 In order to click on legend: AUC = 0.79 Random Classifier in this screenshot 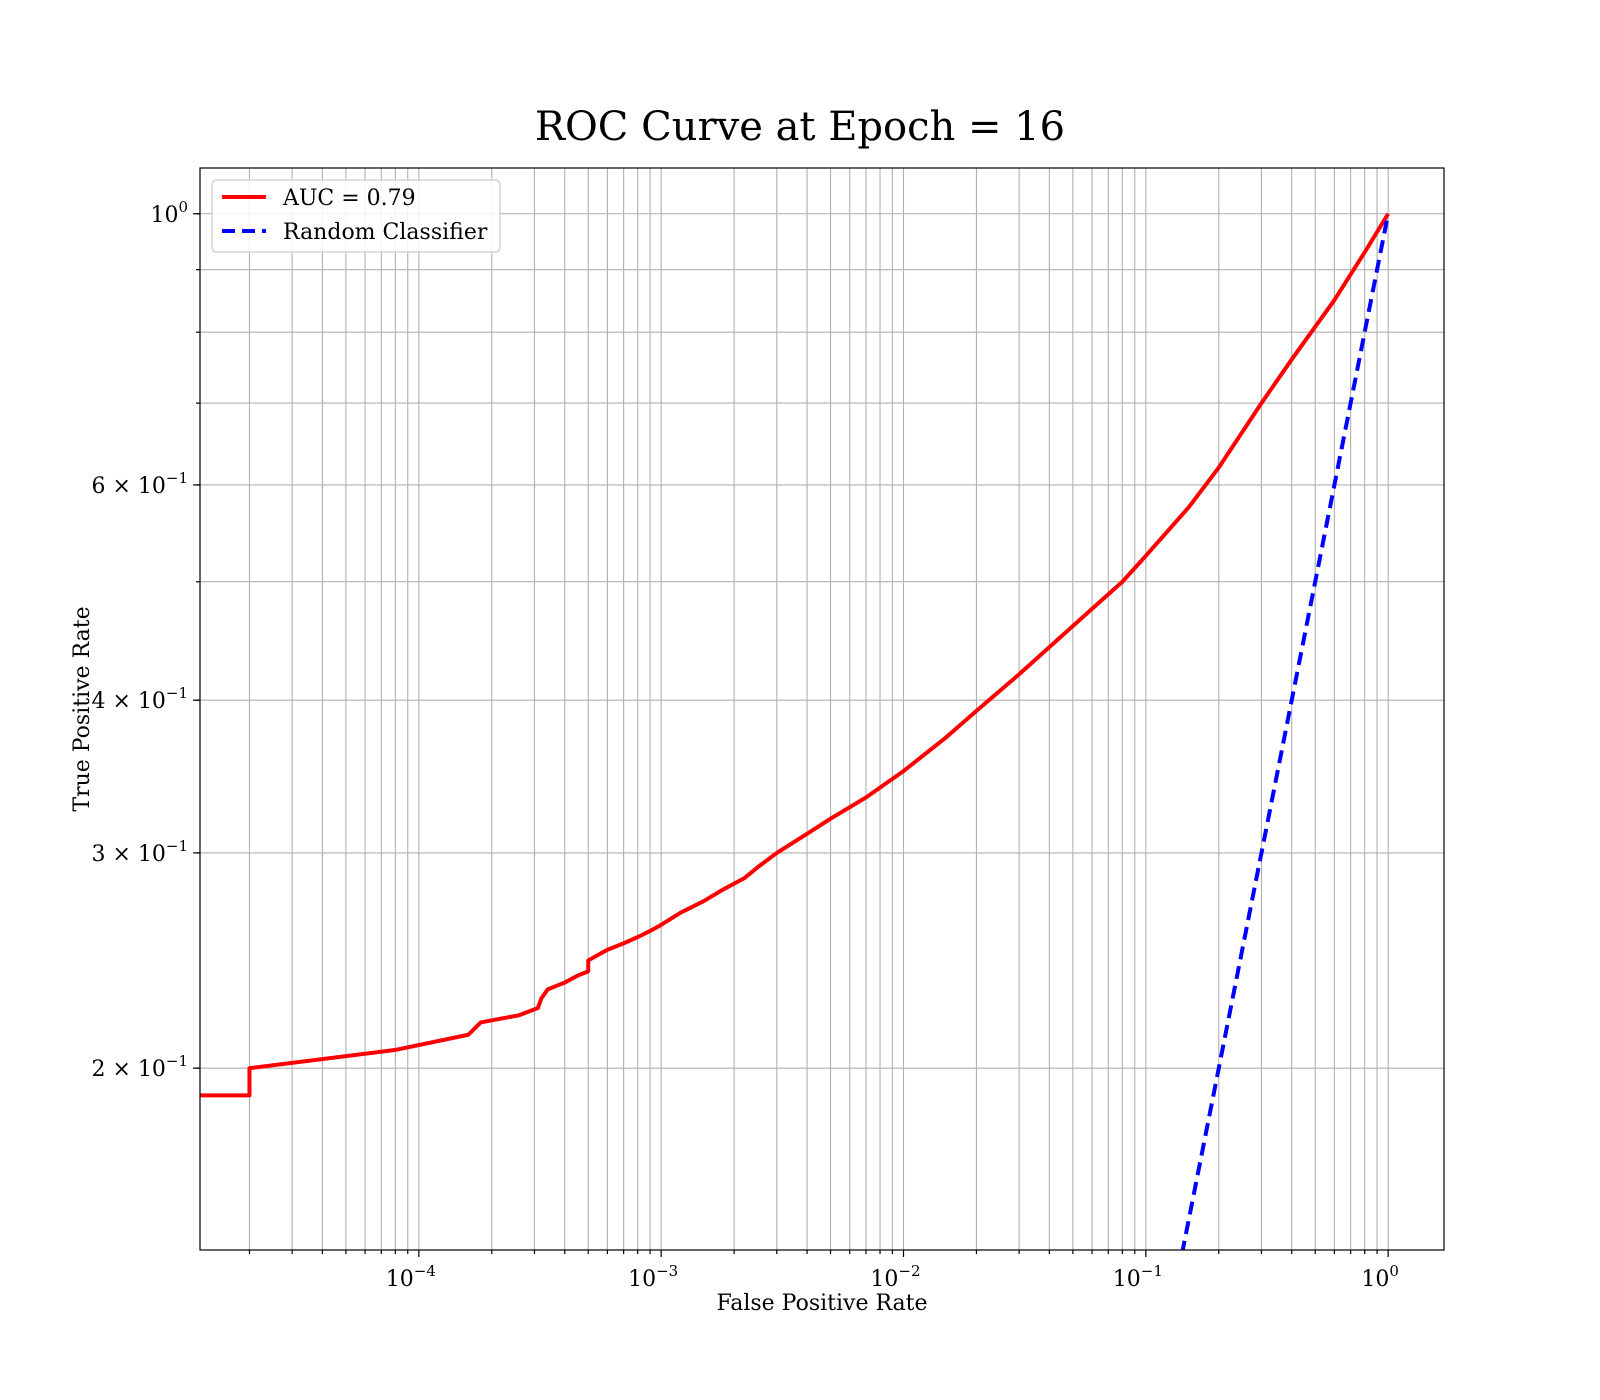, I will do `click(356, 216)`.